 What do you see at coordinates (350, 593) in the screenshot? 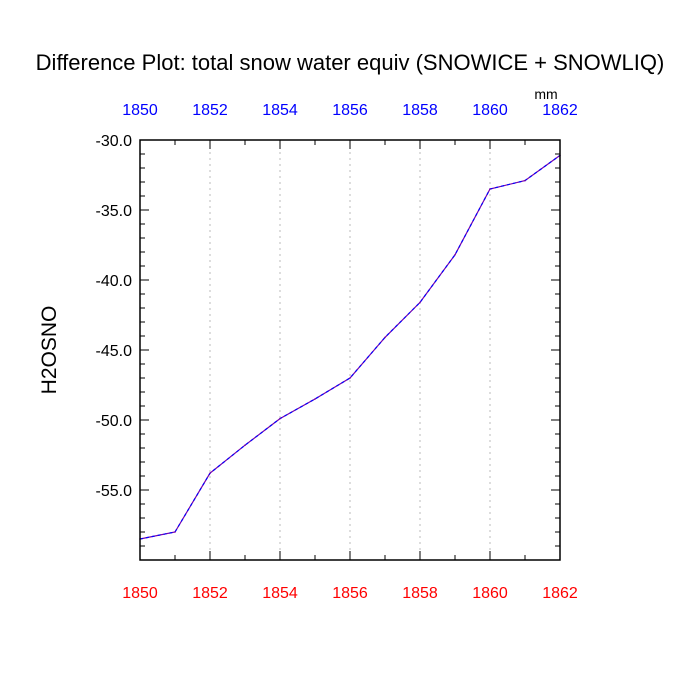
I see `x-bottom-tick-label: 1856` at bounding box center [350, 593].